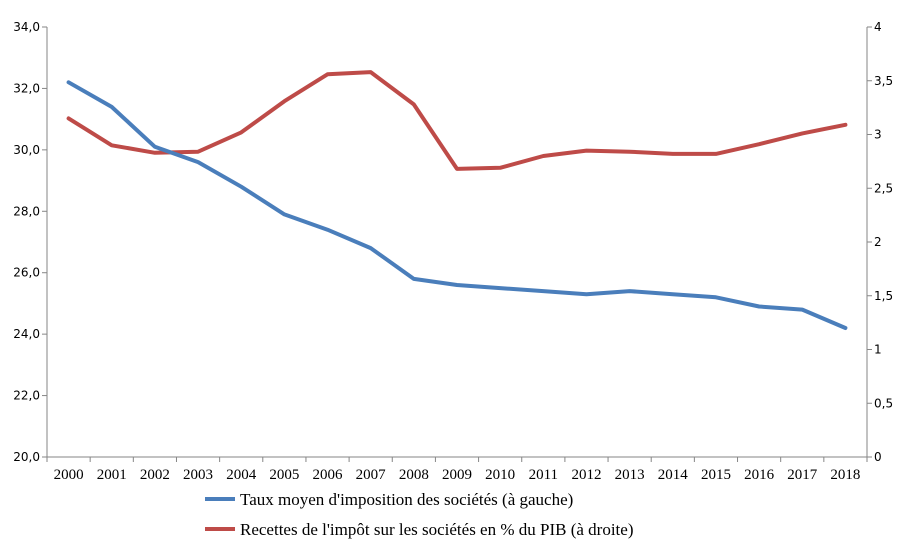  What do you see at coordinates (845, 475) in the screenshot?
I see `x-tick-label: 2018` at bounding box center [845, 475].